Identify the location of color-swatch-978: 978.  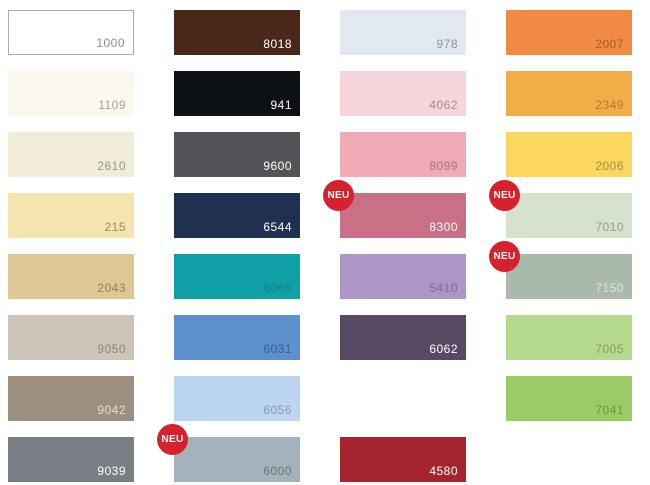
(403, 32).